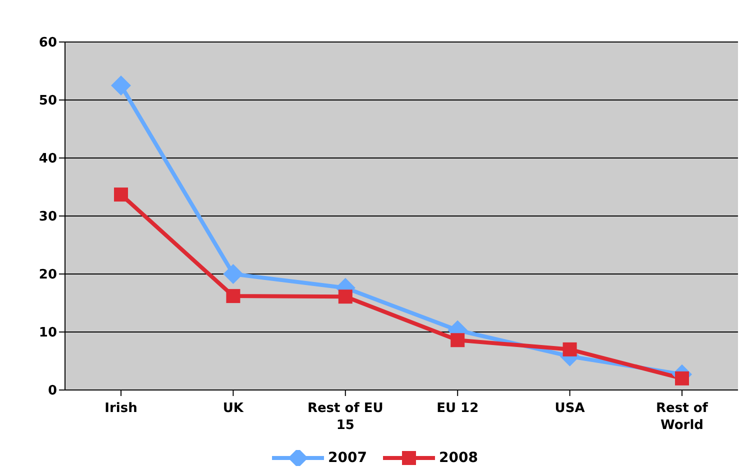 This screenshot has width=742, height=472. Describe the element at coordinates (457, 408) in the screenshot. I see `x-tick-label: EU 12` at that location.